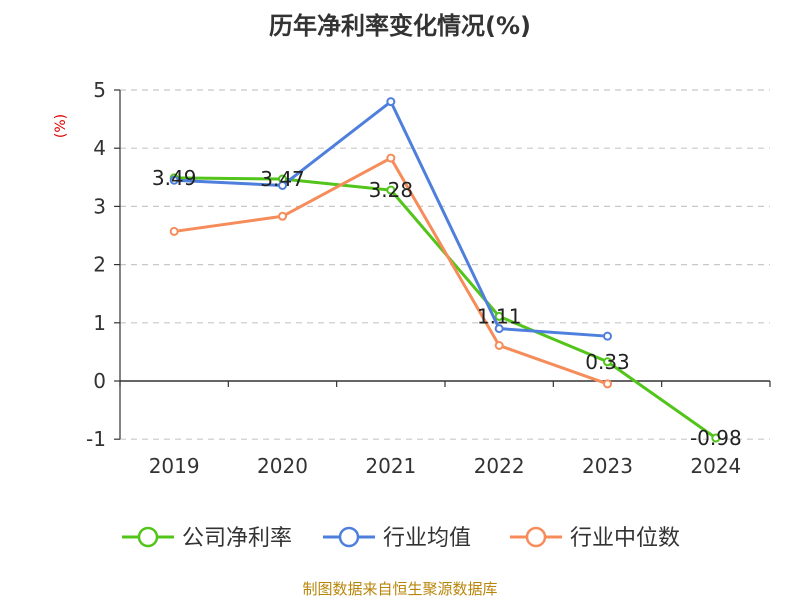 This screenshot has width=800, height=600. Describe the element at coordinates (607, 466) in the screenshot. I see `x-tick-label: 2023` at that location.